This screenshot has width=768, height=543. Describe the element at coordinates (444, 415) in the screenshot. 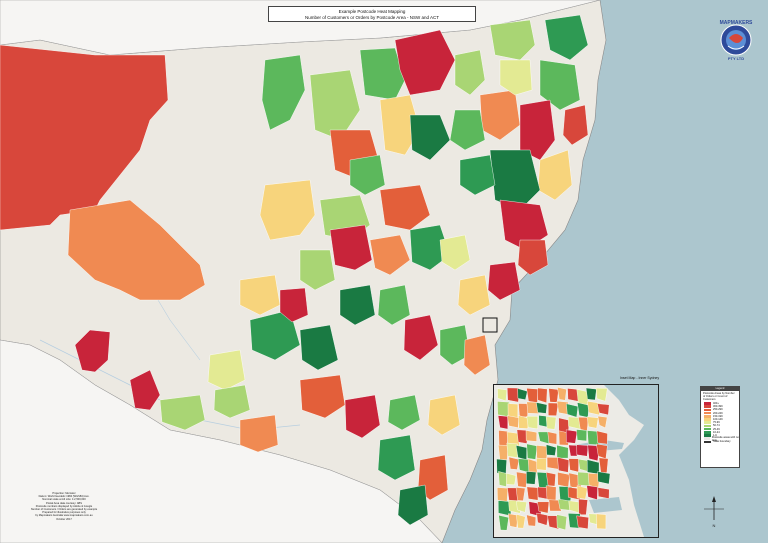

I see `postcode-area-batemans-bay` at that location.